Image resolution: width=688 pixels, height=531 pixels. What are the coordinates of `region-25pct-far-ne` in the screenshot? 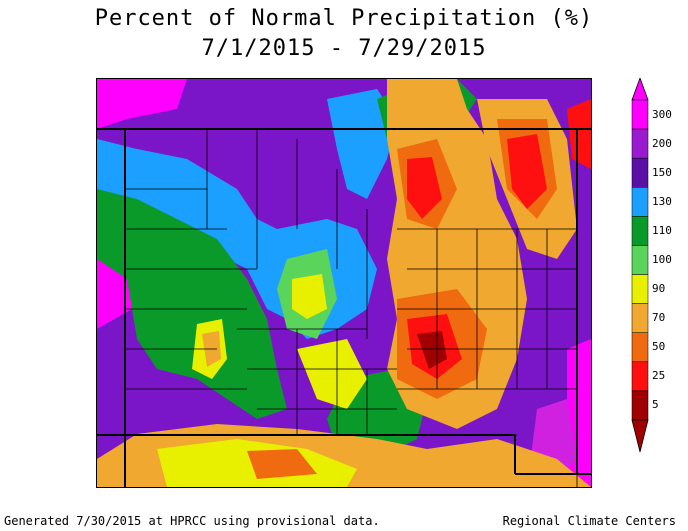 It's located at (579, 134).